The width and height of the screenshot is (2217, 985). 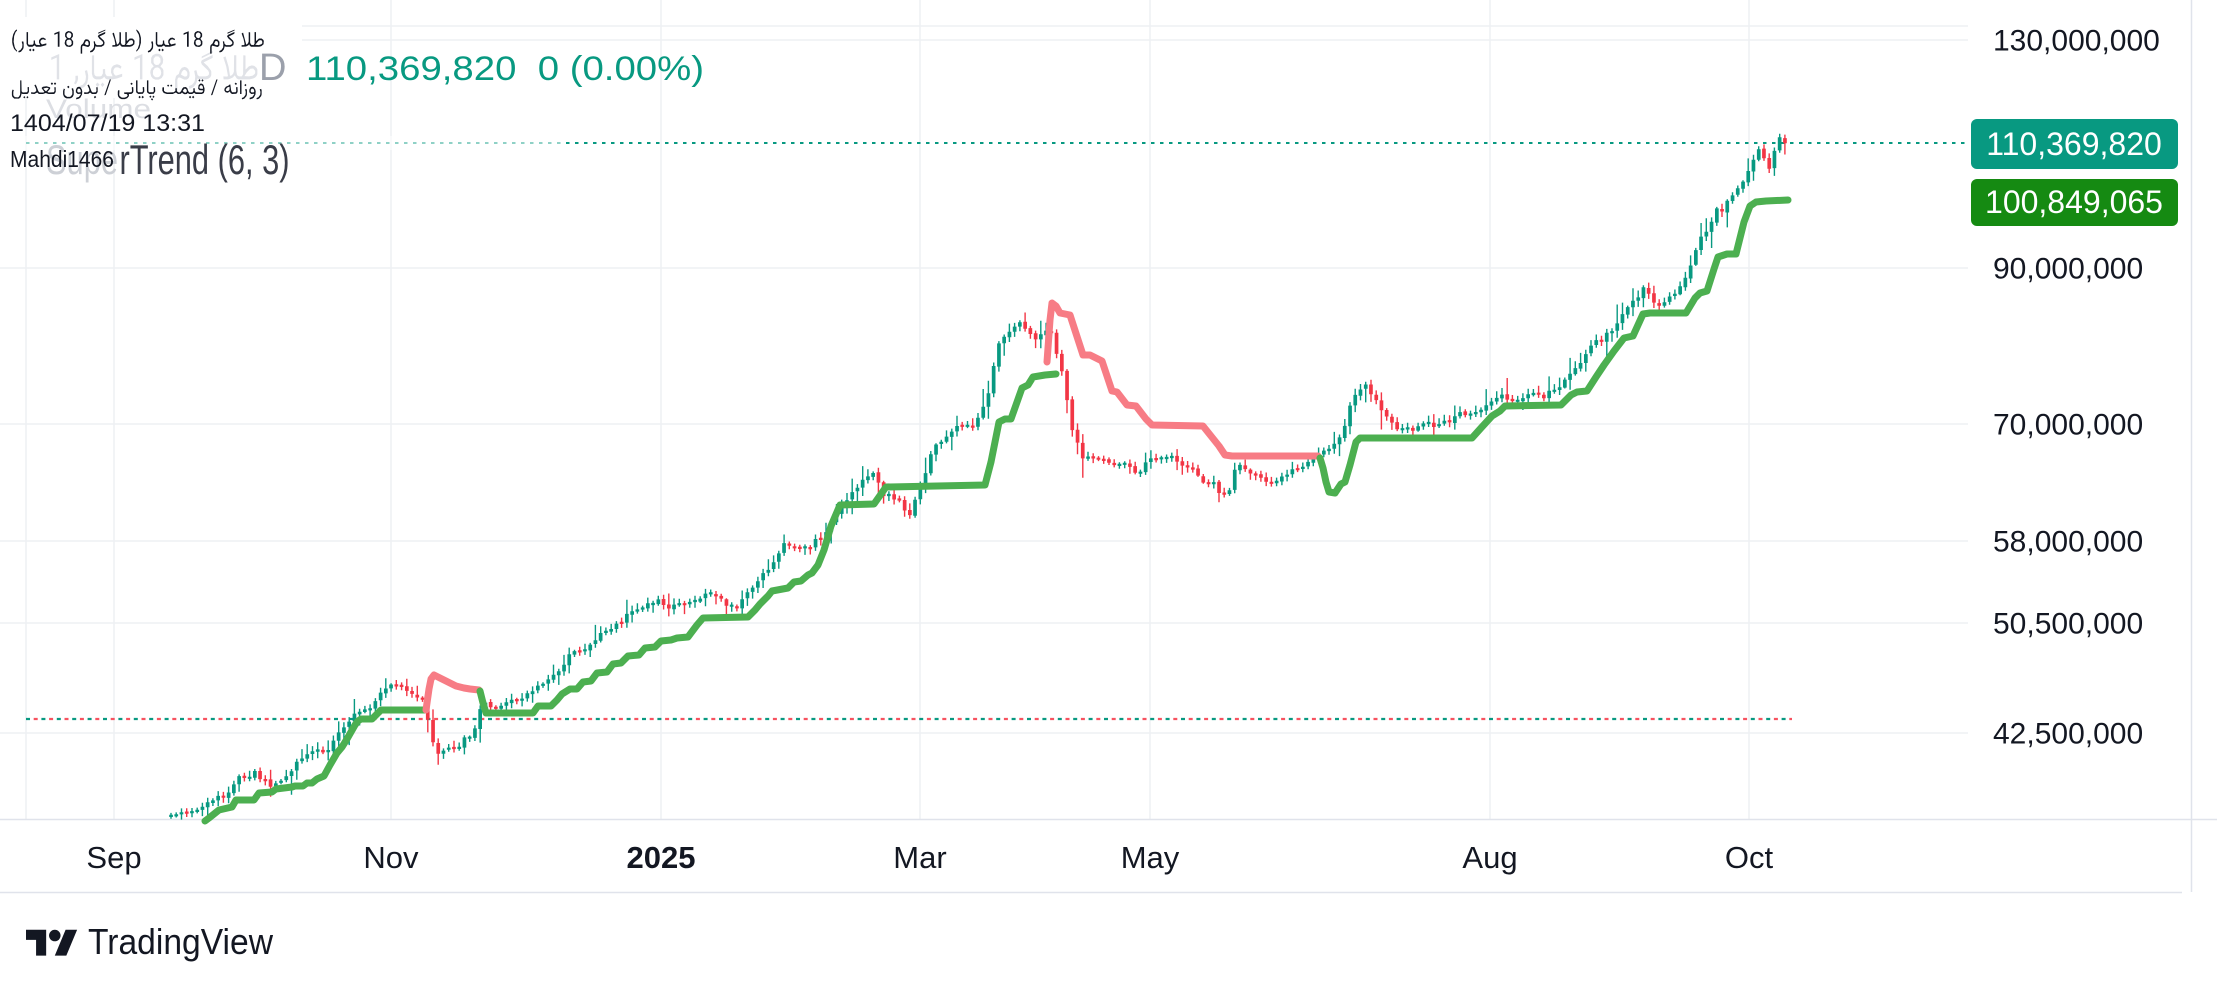 I want to click on svg-text: 42,500,000, so click(x=2068, y=734).